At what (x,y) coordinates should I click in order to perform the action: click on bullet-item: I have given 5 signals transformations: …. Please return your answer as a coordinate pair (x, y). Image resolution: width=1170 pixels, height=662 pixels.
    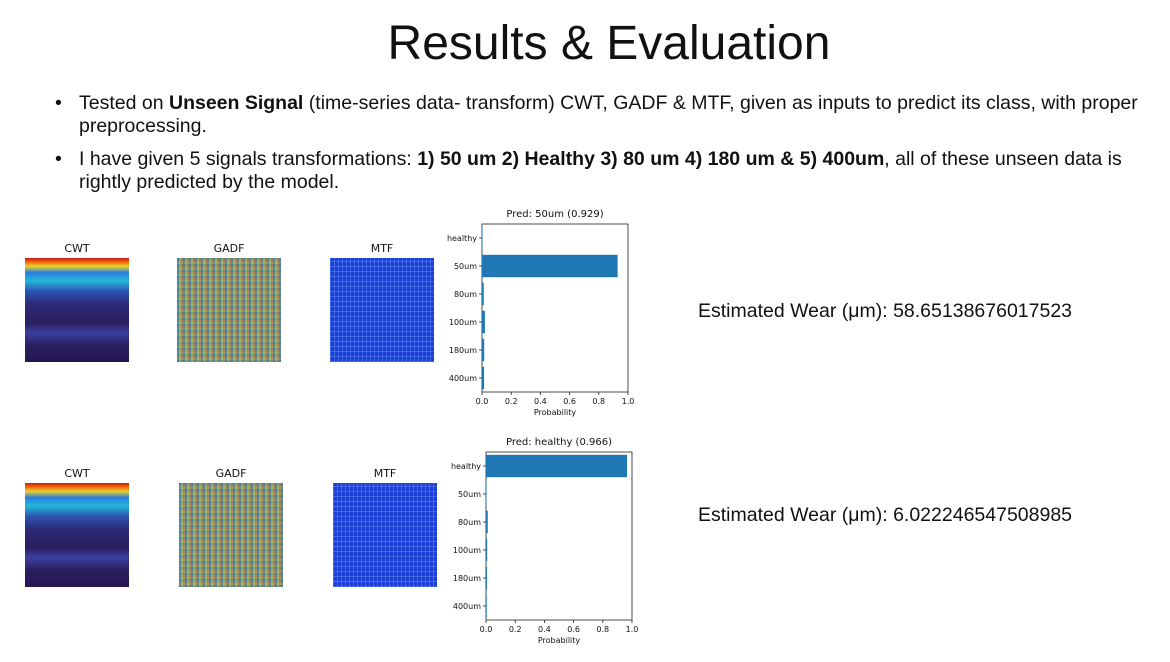
    Looking at the image, I should click on (605, 171).